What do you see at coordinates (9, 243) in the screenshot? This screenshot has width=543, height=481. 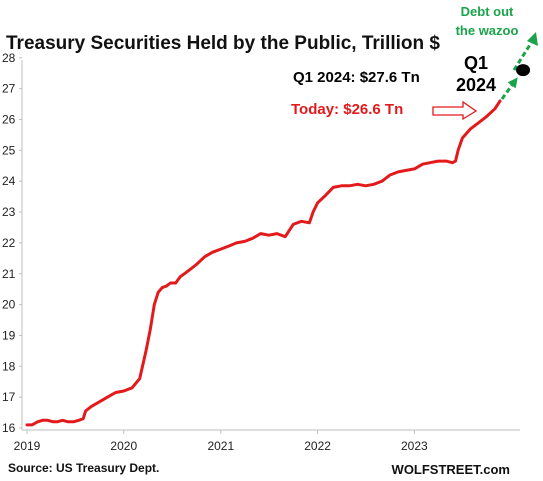 I see `y-tick-label: 22` at bounding box center [9, 243].